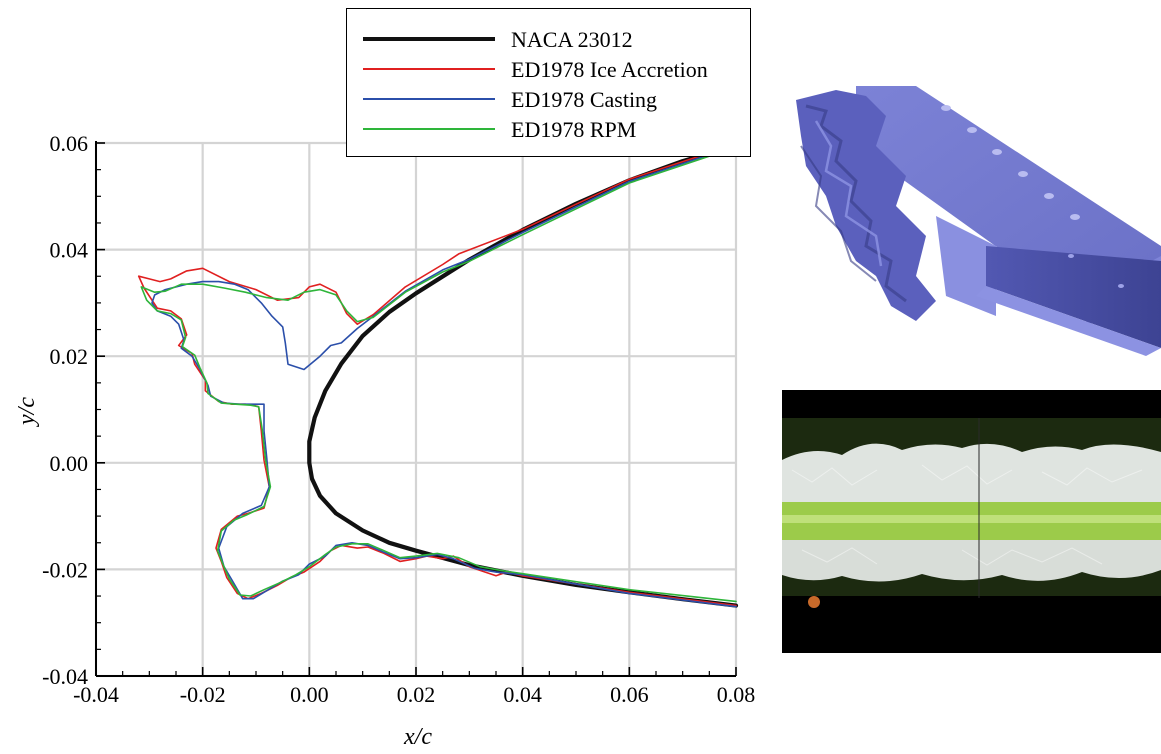 This screenshot has height=754, width=1161. I want to click on x-tick-label: 0.04, so click(522, 694).